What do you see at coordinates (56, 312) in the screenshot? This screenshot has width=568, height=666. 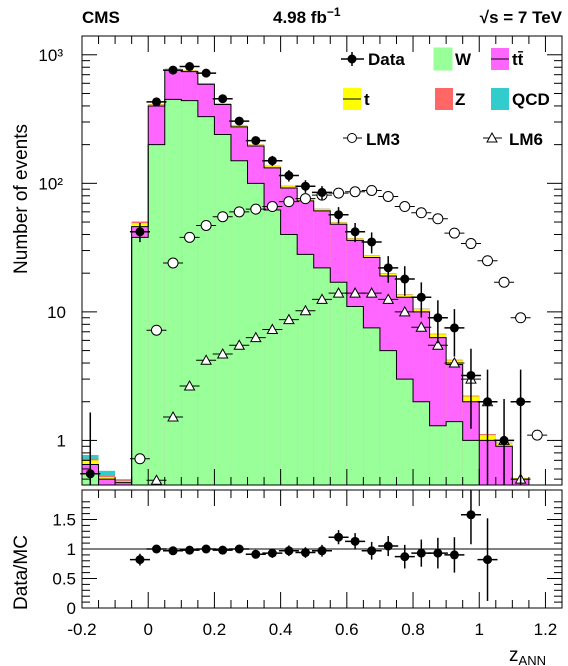 I see `y-tick-label: 10` at bounding box center [56, 312].